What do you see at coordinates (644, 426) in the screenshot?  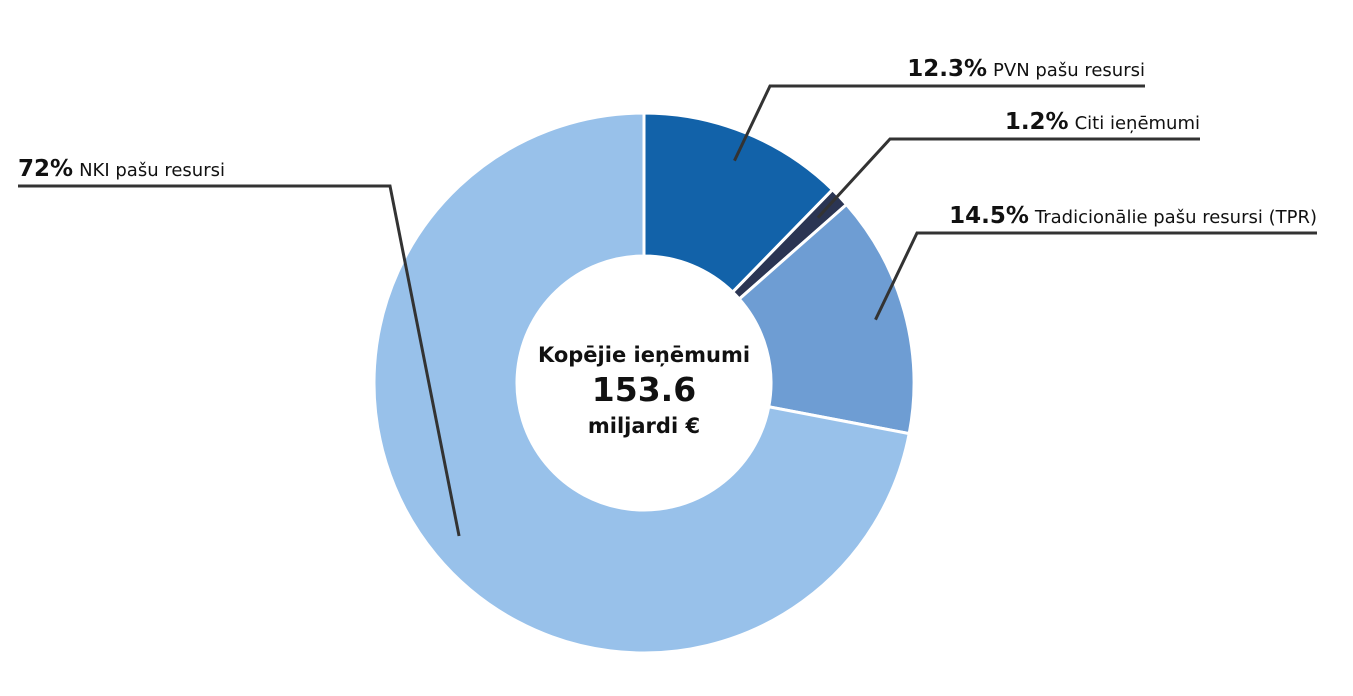 I see `center-unit: miljardi €` at bounding box center [644, 426].